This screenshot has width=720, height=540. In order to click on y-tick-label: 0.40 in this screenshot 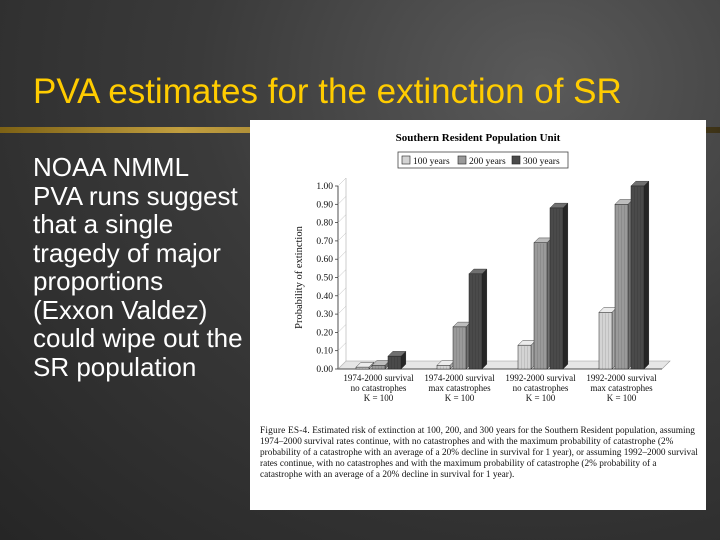, I will do `click(324, 297)`.